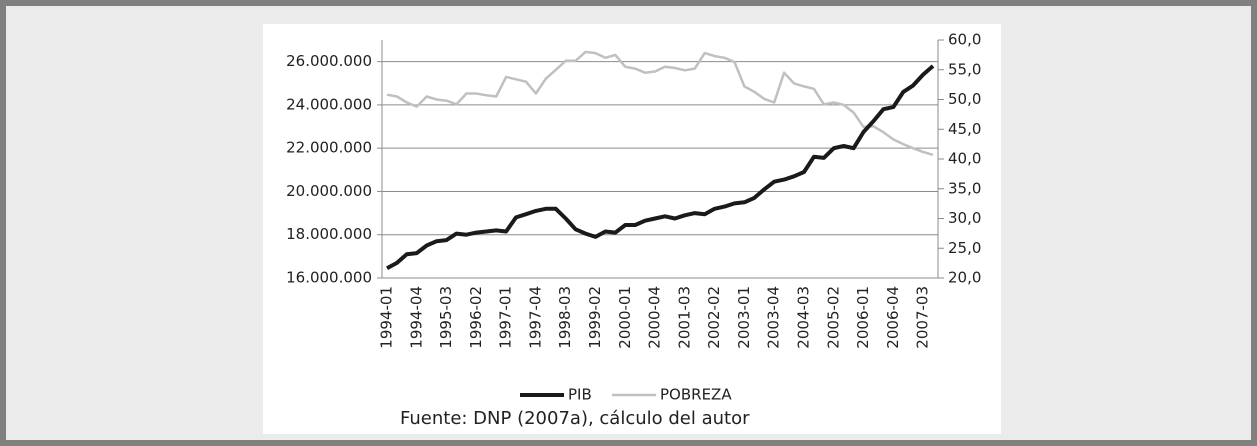 The image size is (1257, 446). Describe the element at coordinates (863, 317) in the screenshot. I see `x-tick-label: 2006-01` at that location.